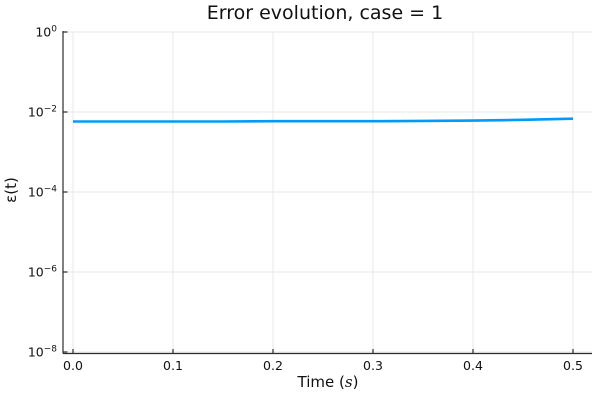 Image resolution: width=600 pixels, height=400 pixels. What do you see at coordinates (173, 365) in the screenshot?
I see `x-tick-label: 0.1` at bounding box center [173, 365].